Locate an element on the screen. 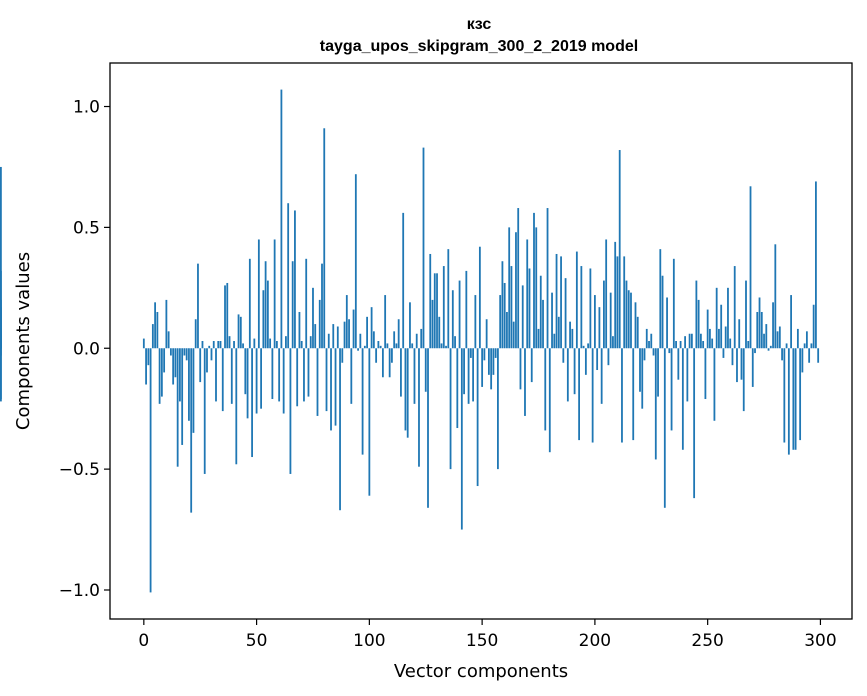 The image size is (867, 696). x-tick-label: 100 is located at coordinates (369, 641).